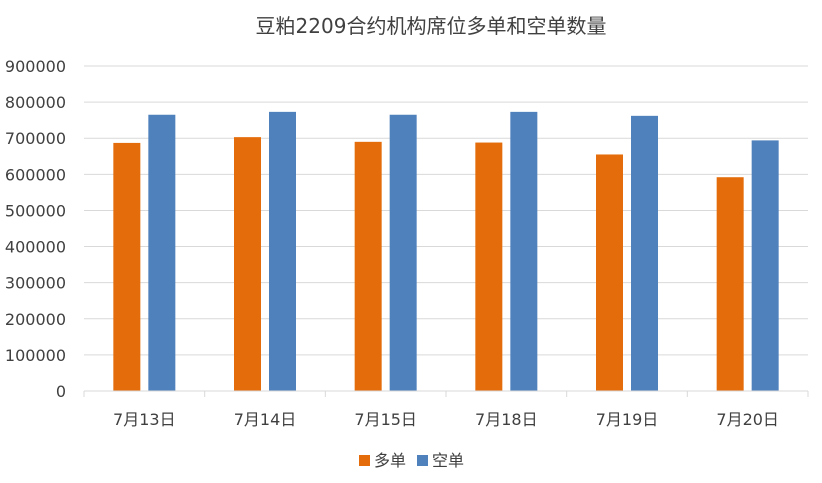 This screenshot has height=483, width=822. I want to click on legend-label-short: 空单, so click(448, 460).